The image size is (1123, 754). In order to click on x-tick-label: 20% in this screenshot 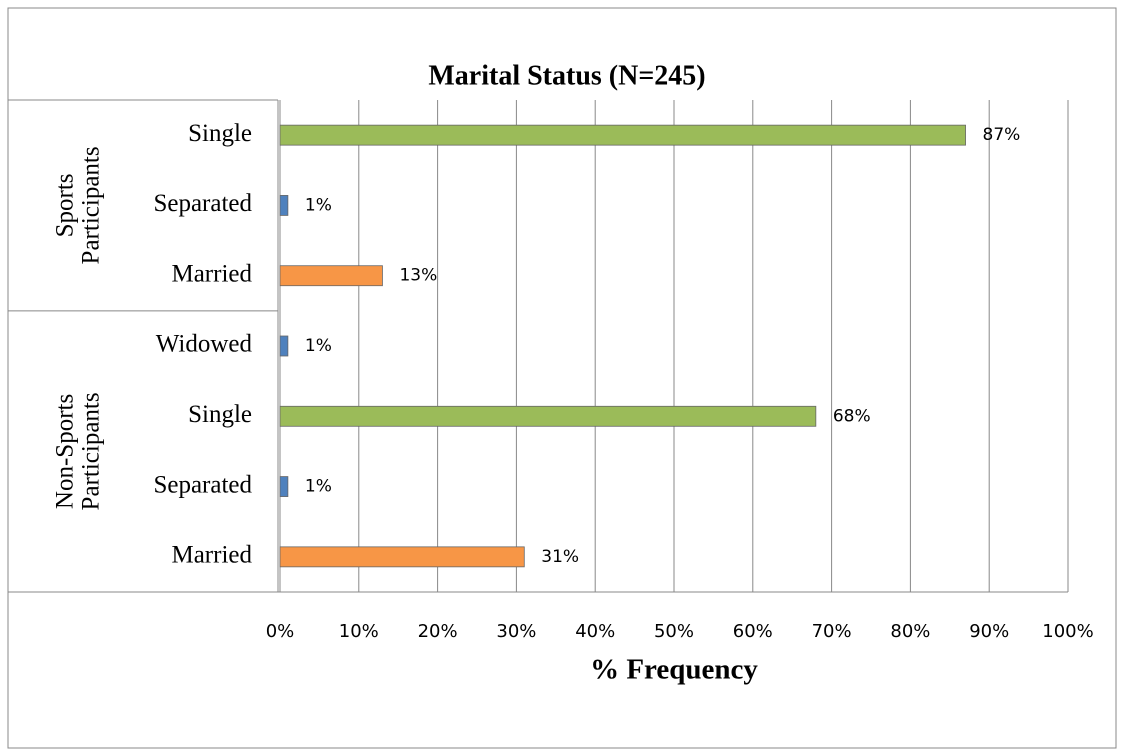, I will do `click(438, 631)`.